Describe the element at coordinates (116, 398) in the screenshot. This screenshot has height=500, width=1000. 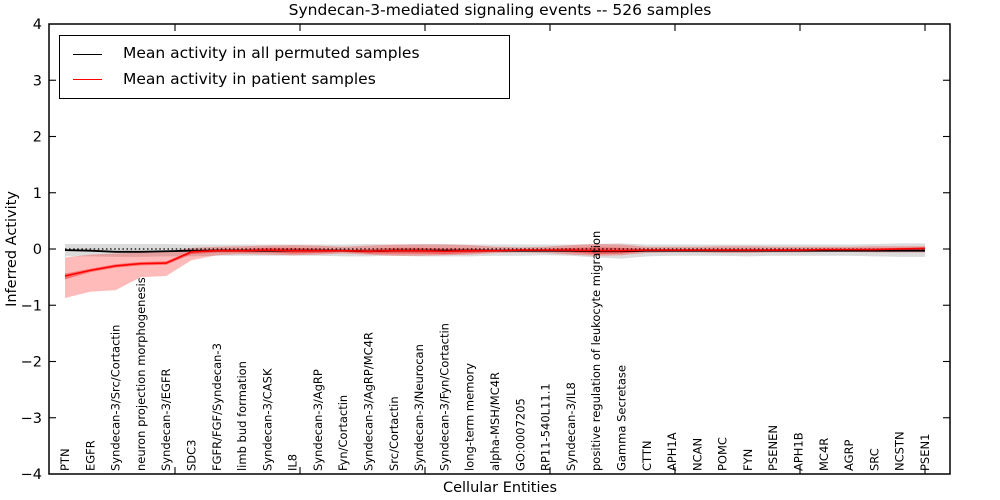
I see `entity-label: Syndecan-3/Src/Cortactin` at that location.